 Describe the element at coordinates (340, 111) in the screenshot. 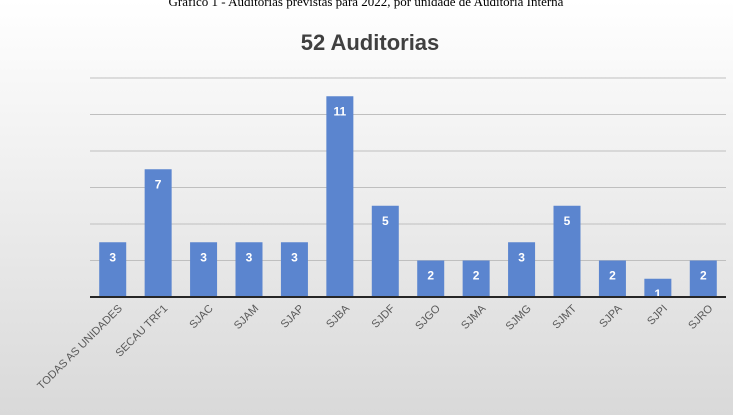

I see `data-label: 11` at that location.